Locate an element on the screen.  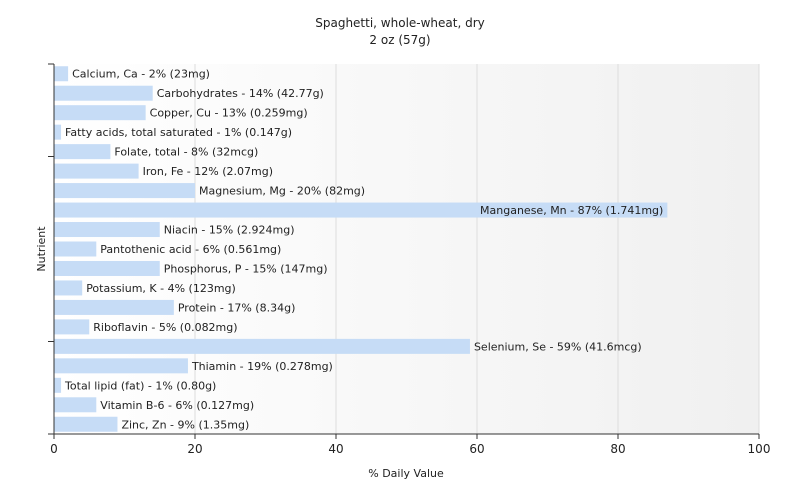
bar-label: Selenium, Se - 59% (41.6mcg) is located at coordinates (558, 346).